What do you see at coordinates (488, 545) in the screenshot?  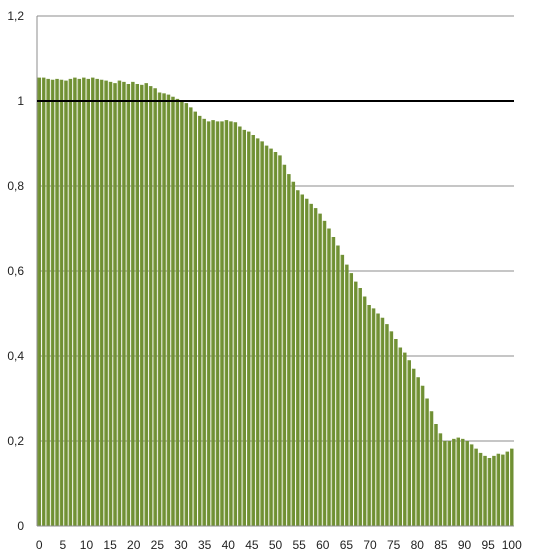 I see `x-tick-label: 95` at bounding box center [488, 545].